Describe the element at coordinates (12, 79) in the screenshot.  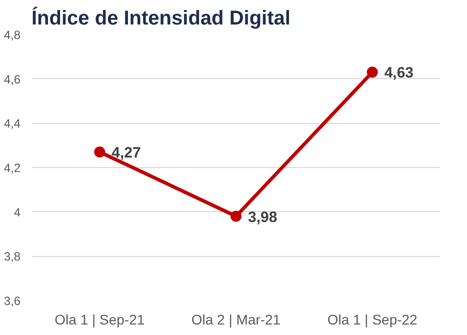
I see `y-tick-label: 4,6` at that location.